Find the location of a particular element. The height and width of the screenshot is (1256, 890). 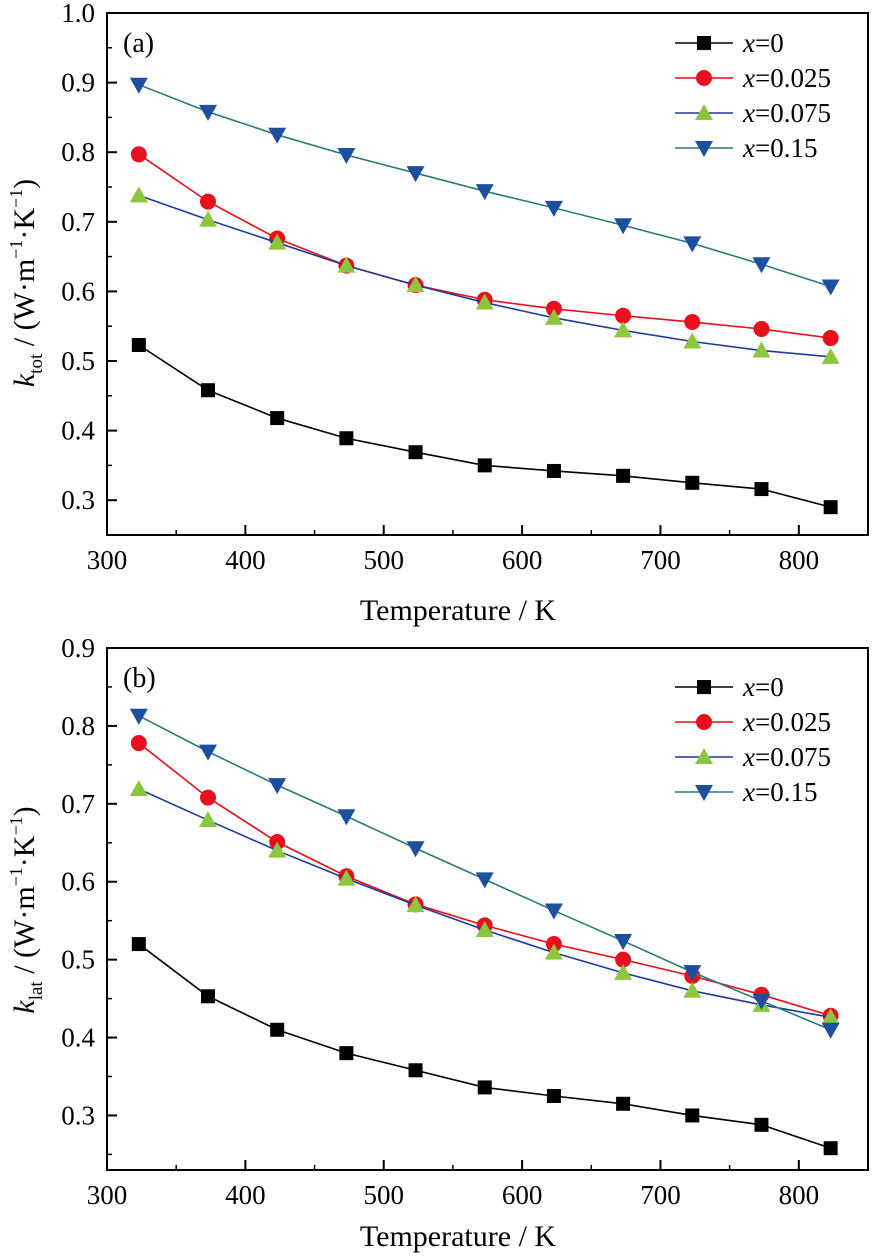

legend-label-b-0: x=0 is located at coordinates (763, 687).